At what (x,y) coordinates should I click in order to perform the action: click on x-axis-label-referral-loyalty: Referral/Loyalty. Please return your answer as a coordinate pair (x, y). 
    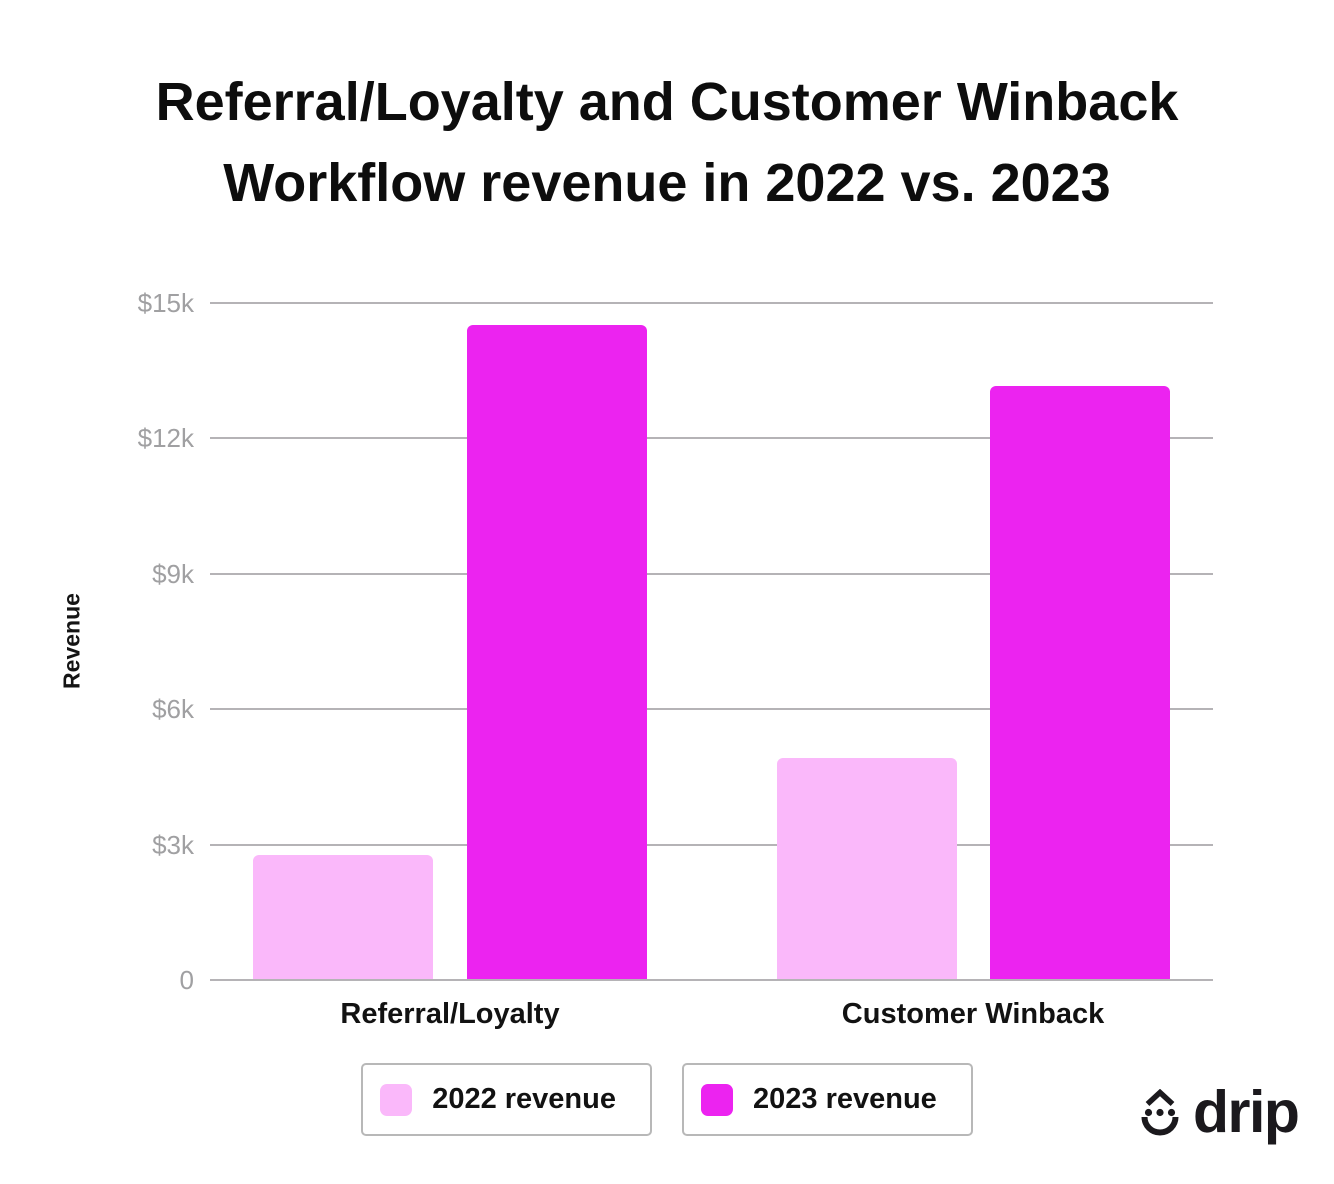
    Looking at the image, I should click on (450, 1014).